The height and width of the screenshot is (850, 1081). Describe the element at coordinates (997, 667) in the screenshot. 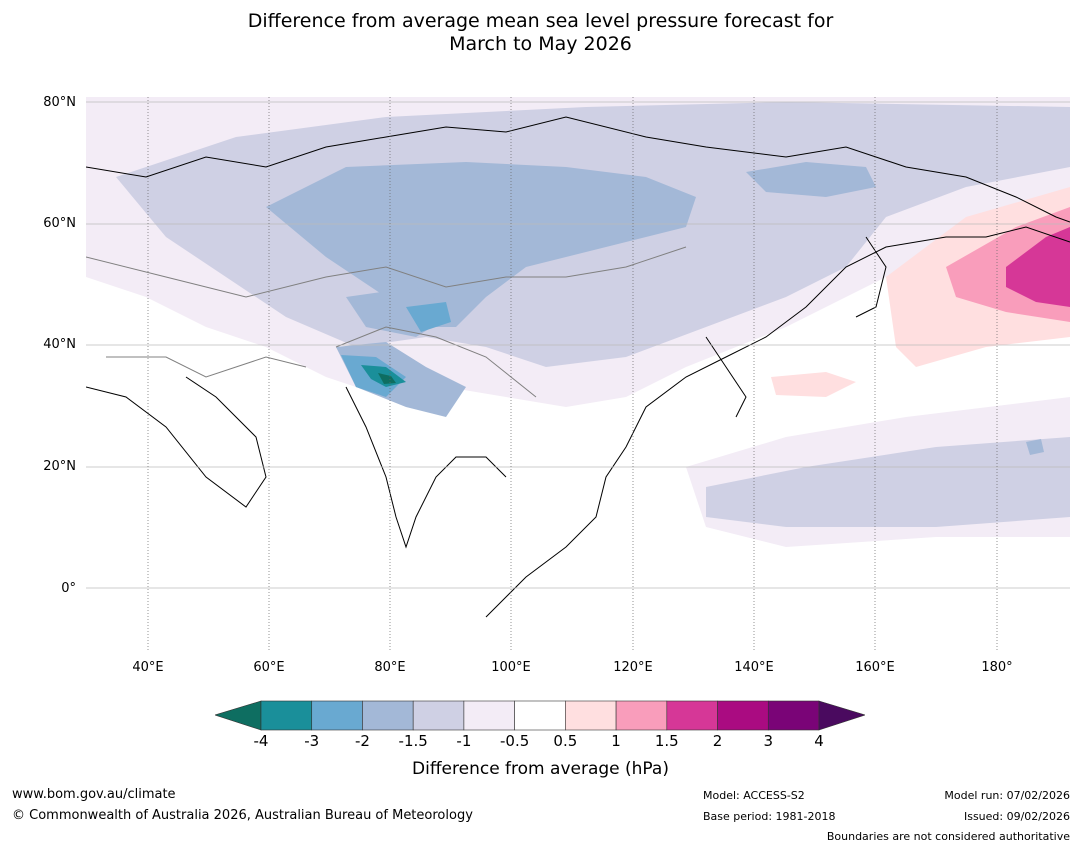

I see `lon-label-180: 180°` at that location.